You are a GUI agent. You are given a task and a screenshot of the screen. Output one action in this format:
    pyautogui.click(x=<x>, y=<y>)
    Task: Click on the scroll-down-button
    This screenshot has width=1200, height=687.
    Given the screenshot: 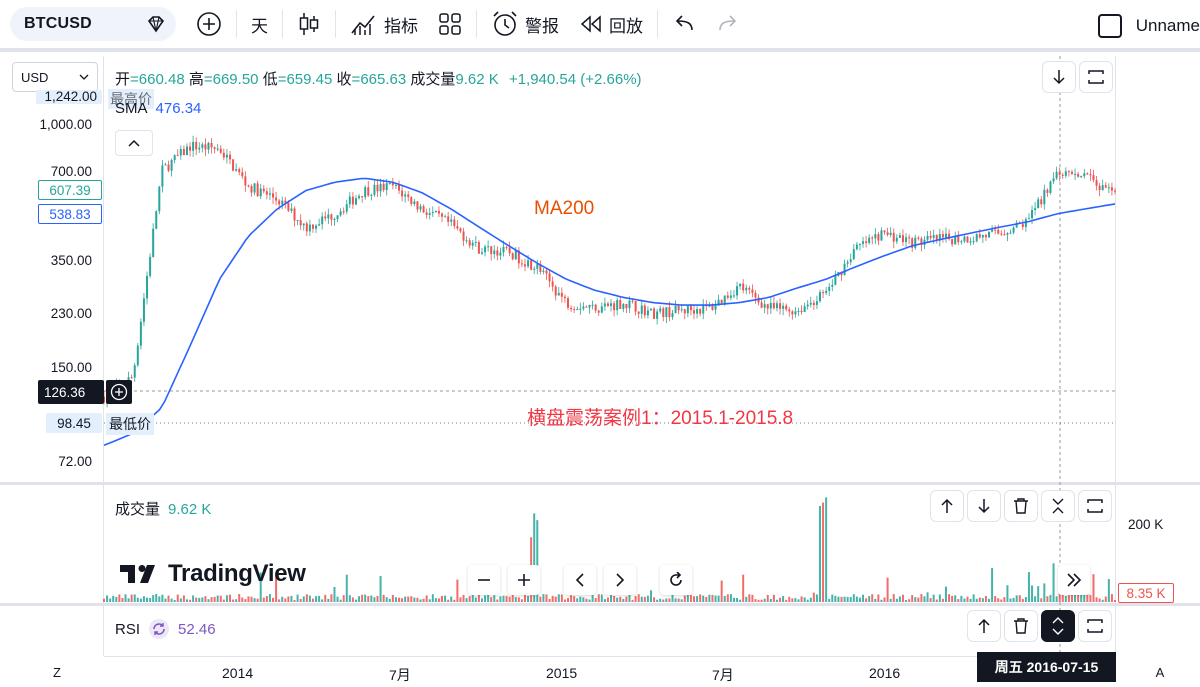 What is the action you would take?
    pyautogui.click(x=1059, y=77)
    